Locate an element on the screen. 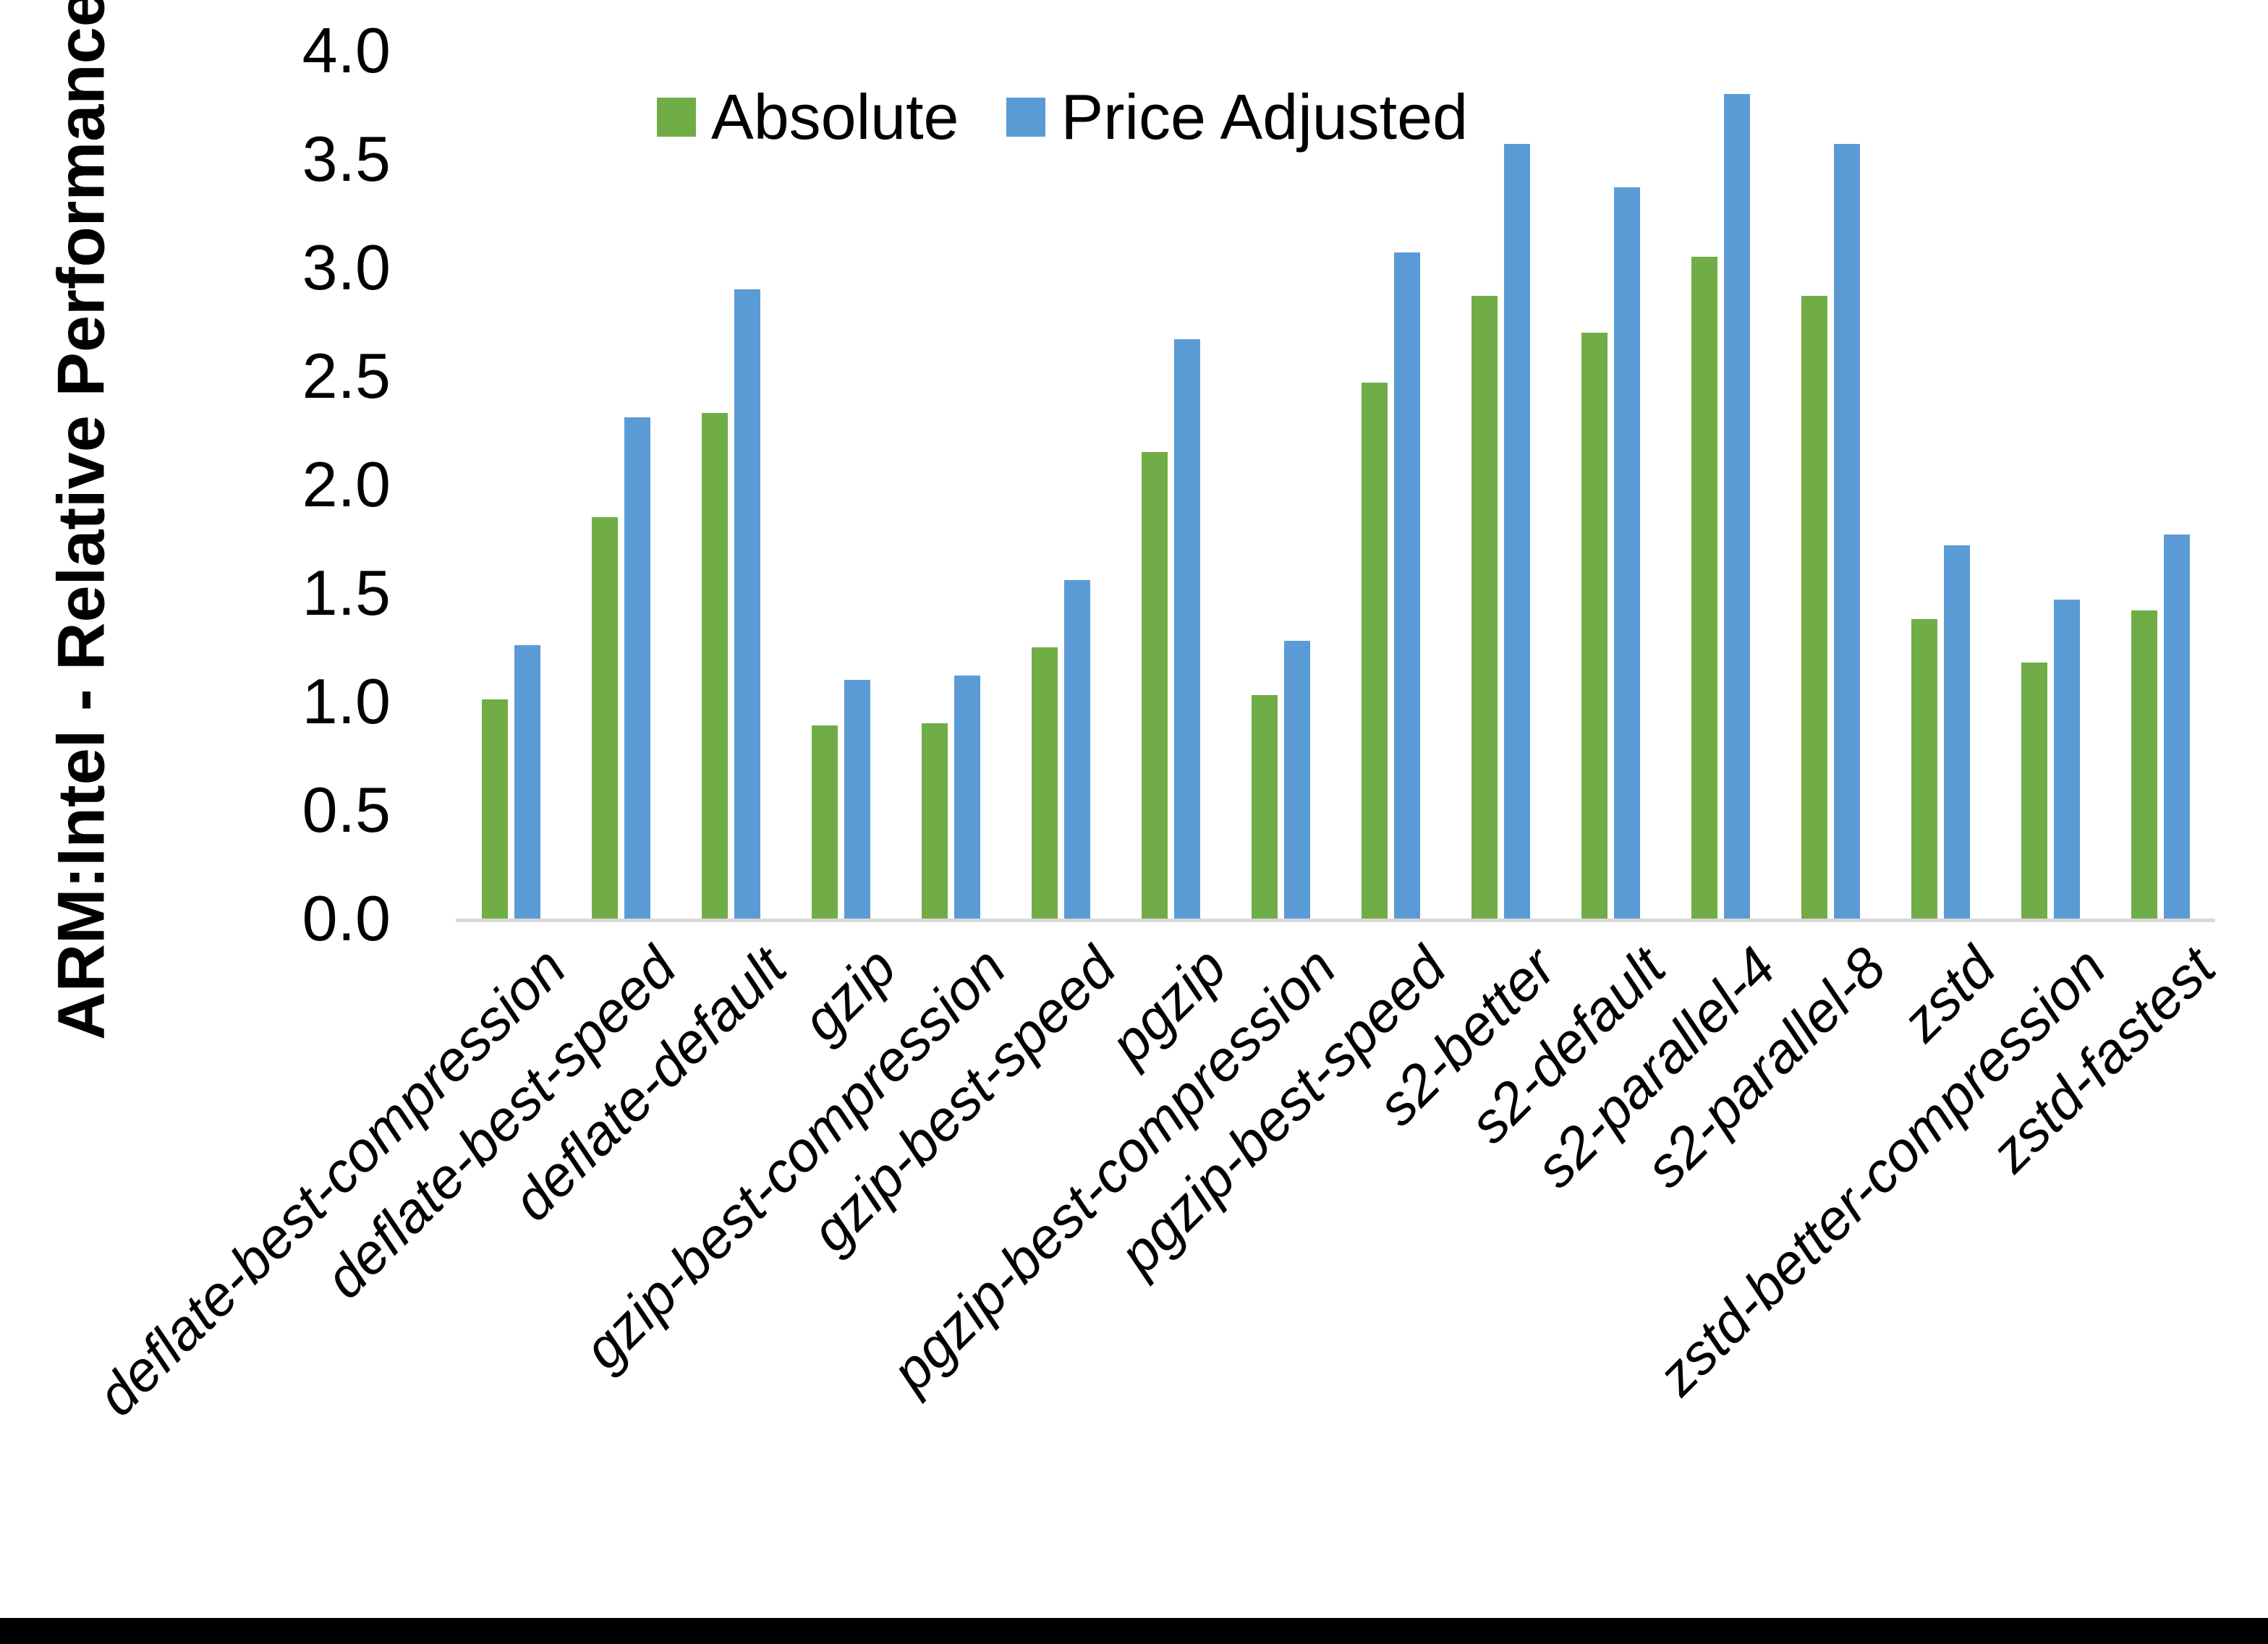 The height and width of the screenshot is (1644, 2268). y-tick-label: 2.0 is located at coordinates (346, 484).